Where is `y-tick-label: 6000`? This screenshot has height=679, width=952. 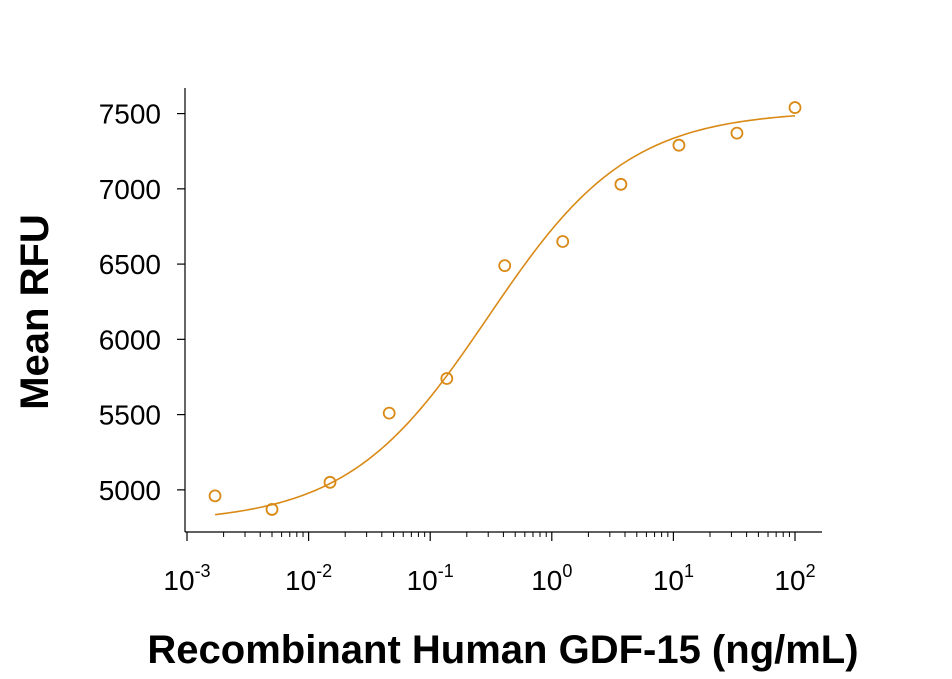
y-tick-label: 6000 is located at coordinates (130, 339).